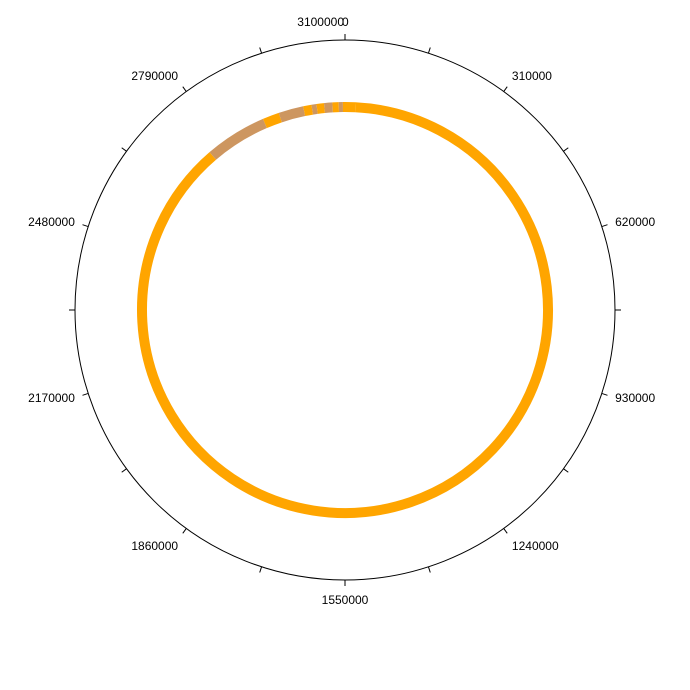 The width and height of the screenshot is (690, 690). Describe the element at coordinates (535, 546) in the screenshot. I see `tick-label: 1240000` at that location.